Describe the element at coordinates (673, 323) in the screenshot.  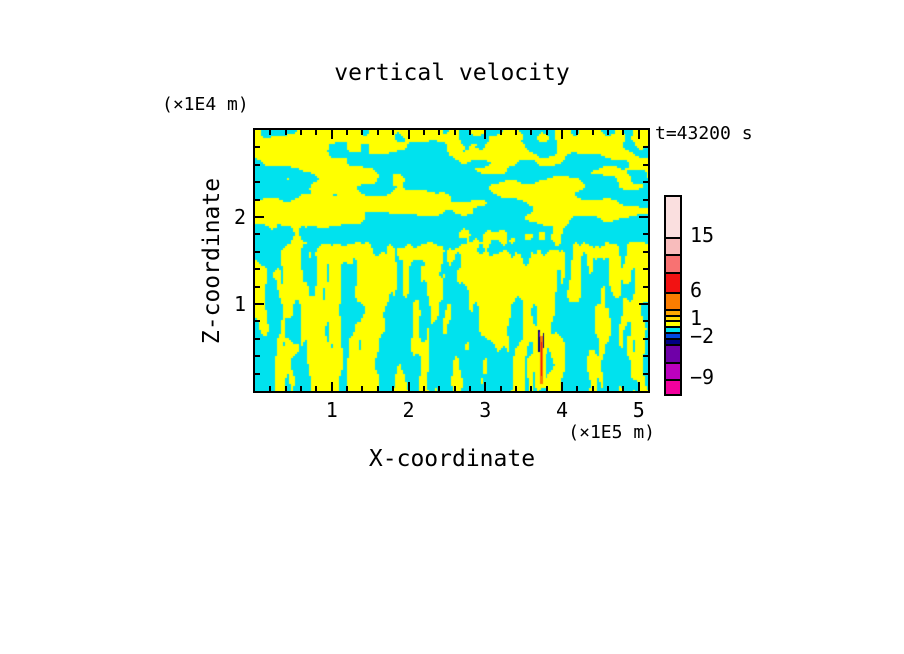
I see `colorbar-segment-yellow` at that location.